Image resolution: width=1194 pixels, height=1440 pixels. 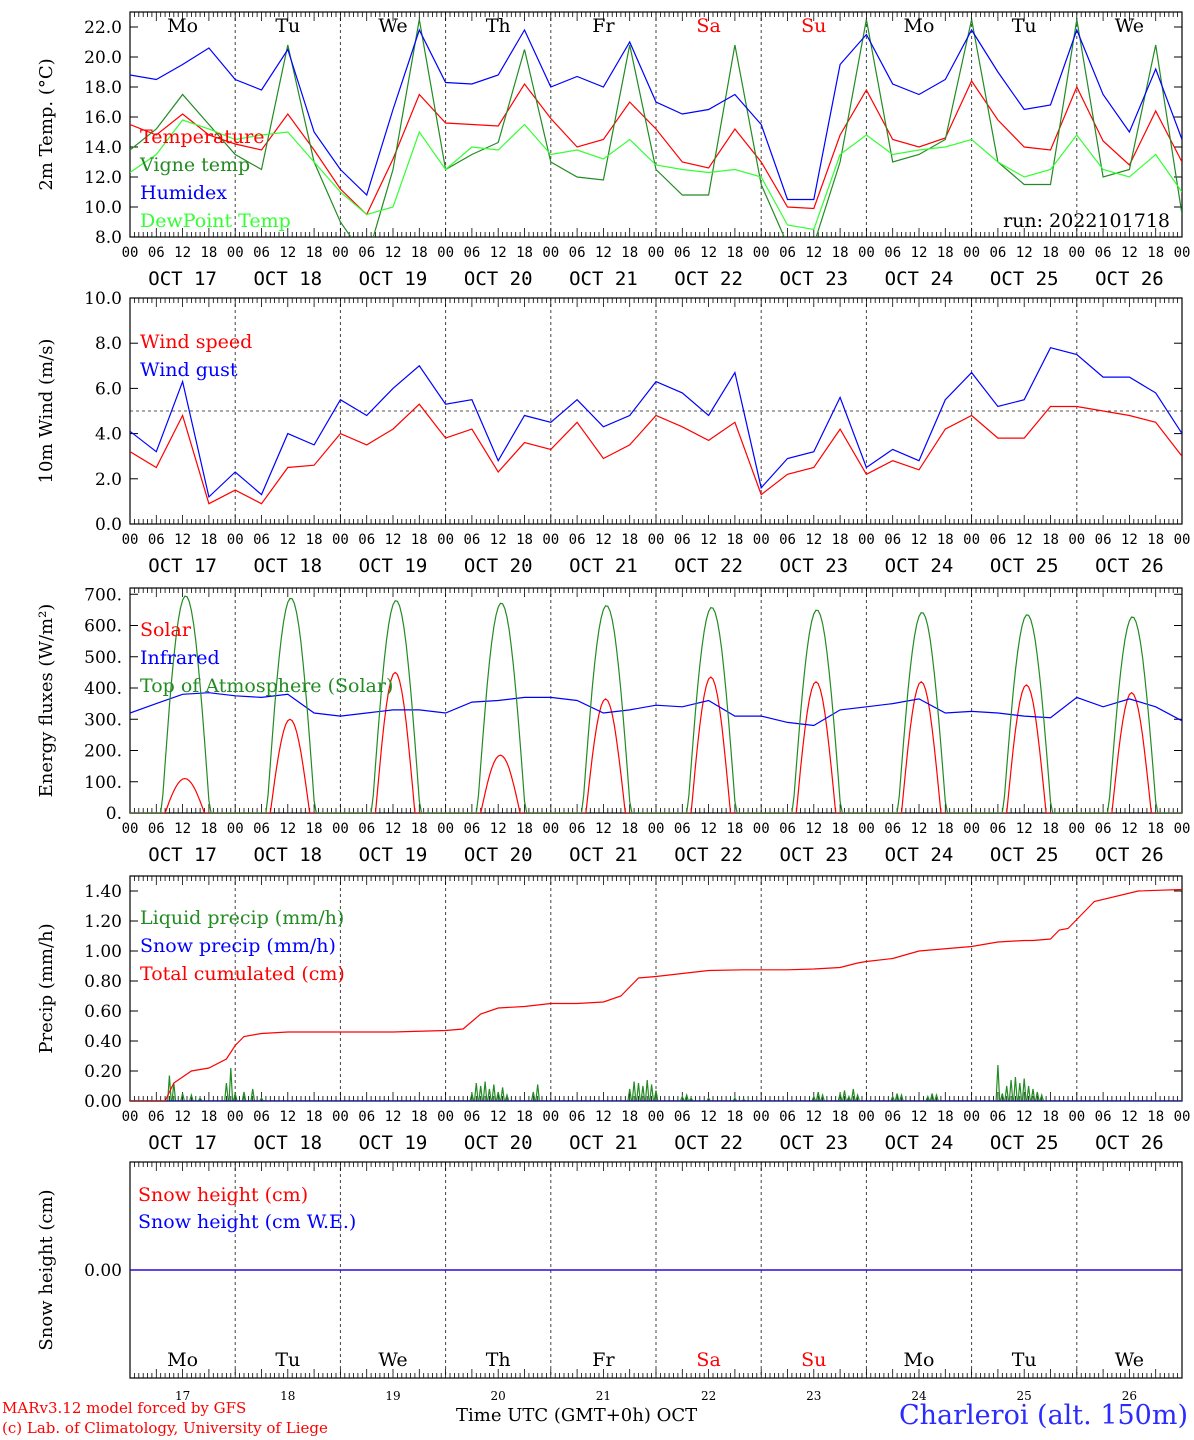 I want to click on run-label: run: 2022101718, so click(x=1086, y=221).